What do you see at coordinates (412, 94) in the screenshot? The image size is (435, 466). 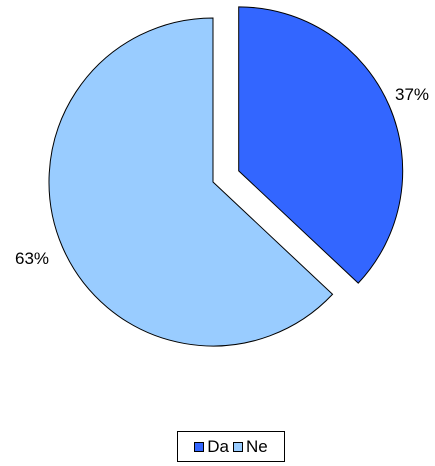 I see `data-label-da: 37%` at bounding box center [412, 94].